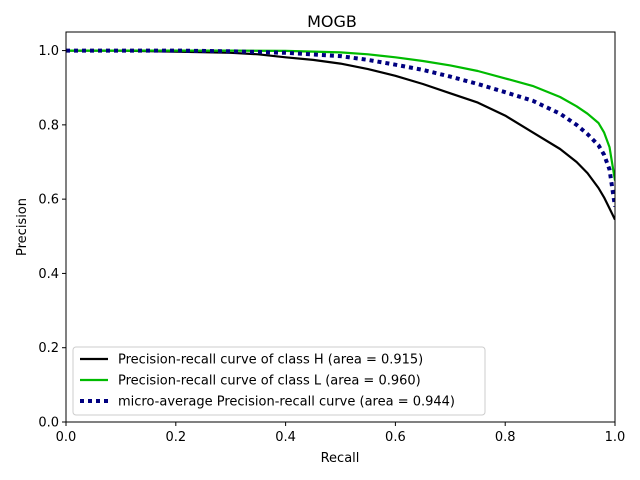 Image resolution: width=640 pixels, height=480 pixels. Describe the element at coordinates (340, 458) in the screenshot. I see `x-axis-label: Recall` at that location.